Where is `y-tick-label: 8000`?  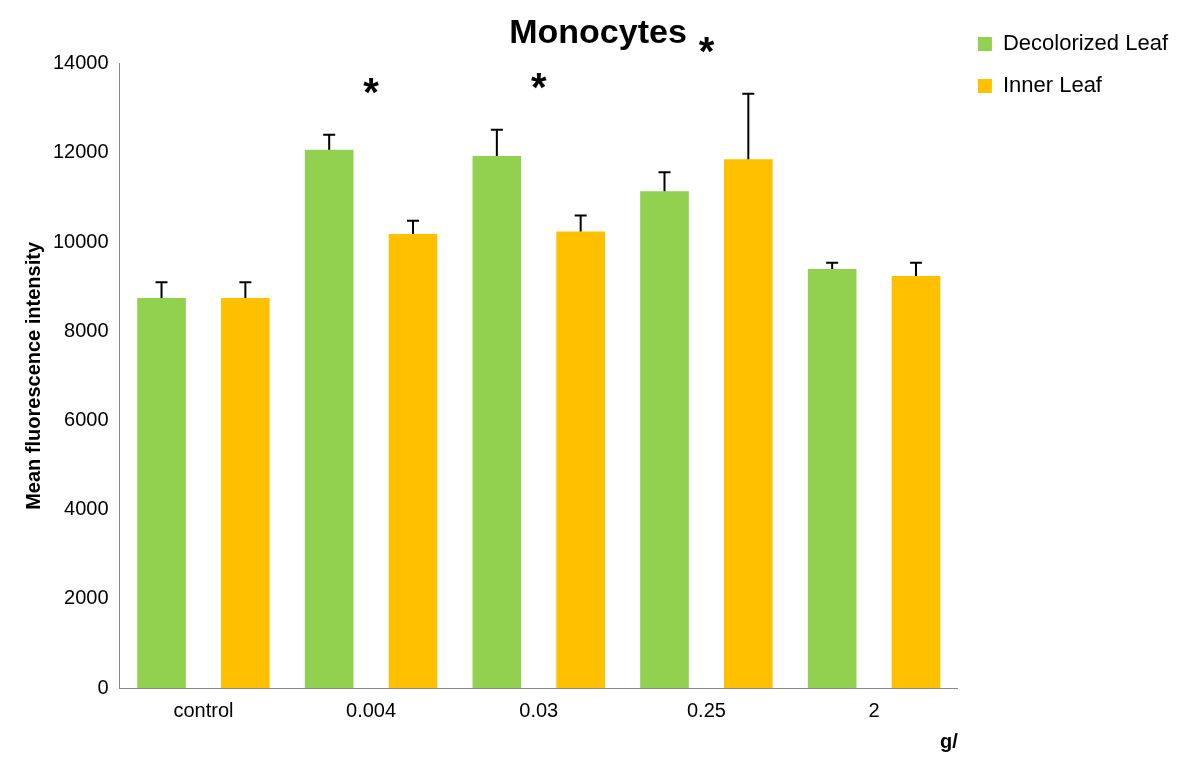
y-tick-label: 8000 is located at coordinates (86, 329).